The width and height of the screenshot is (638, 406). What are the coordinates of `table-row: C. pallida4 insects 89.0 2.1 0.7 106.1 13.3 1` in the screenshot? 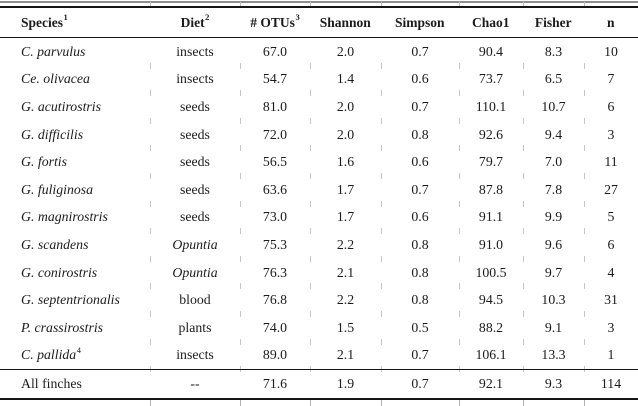 It's located at (319, 357).